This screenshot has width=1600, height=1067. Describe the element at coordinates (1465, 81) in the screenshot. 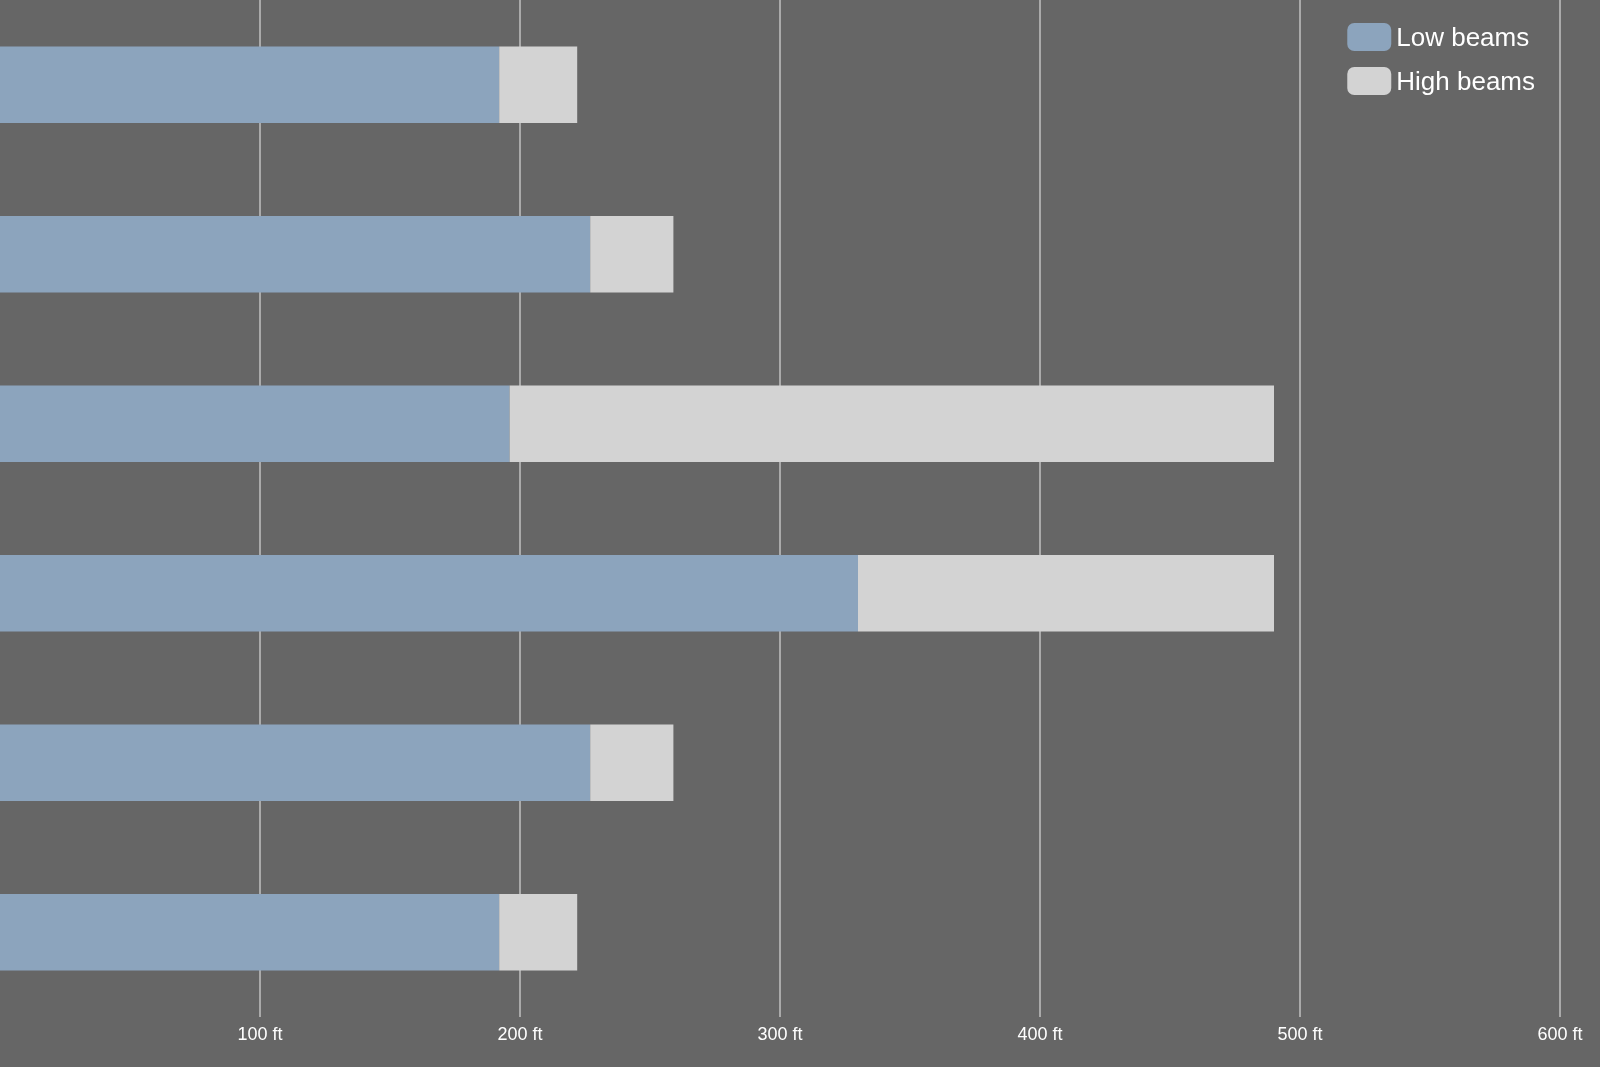

I see `legend-label: High beams` at that location.